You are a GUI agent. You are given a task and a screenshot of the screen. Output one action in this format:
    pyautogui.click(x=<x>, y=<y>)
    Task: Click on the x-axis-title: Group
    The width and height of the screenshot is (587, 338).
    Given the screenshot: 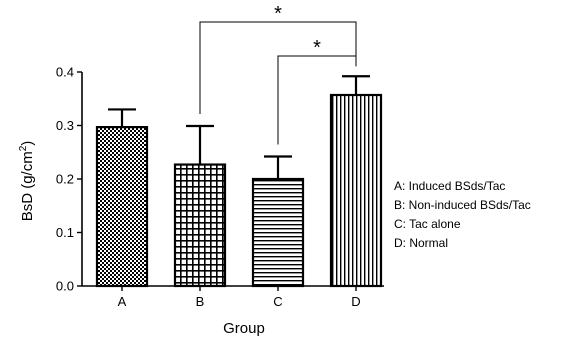 What is the action you would take?
    pyautogui.click(x=244, y=328)
    